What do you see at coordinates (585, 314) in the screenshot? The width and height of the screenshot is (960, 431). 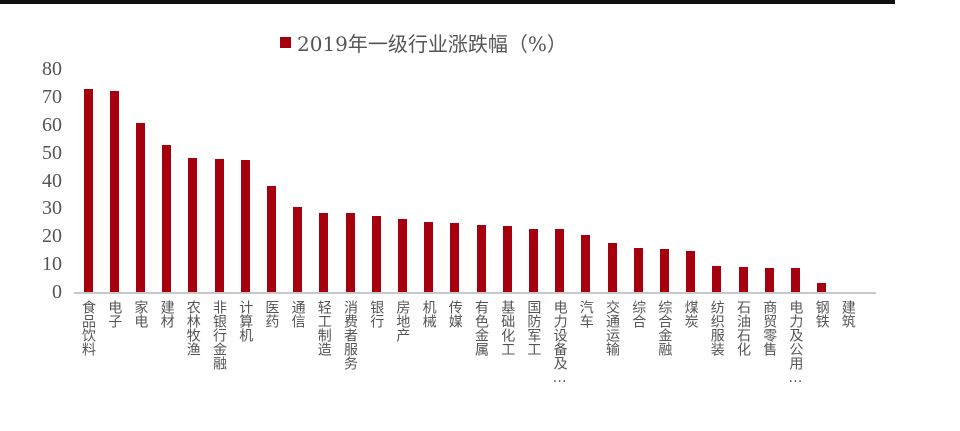 I see `x-tick-label: 汽车` at bounding box center [585, 314].